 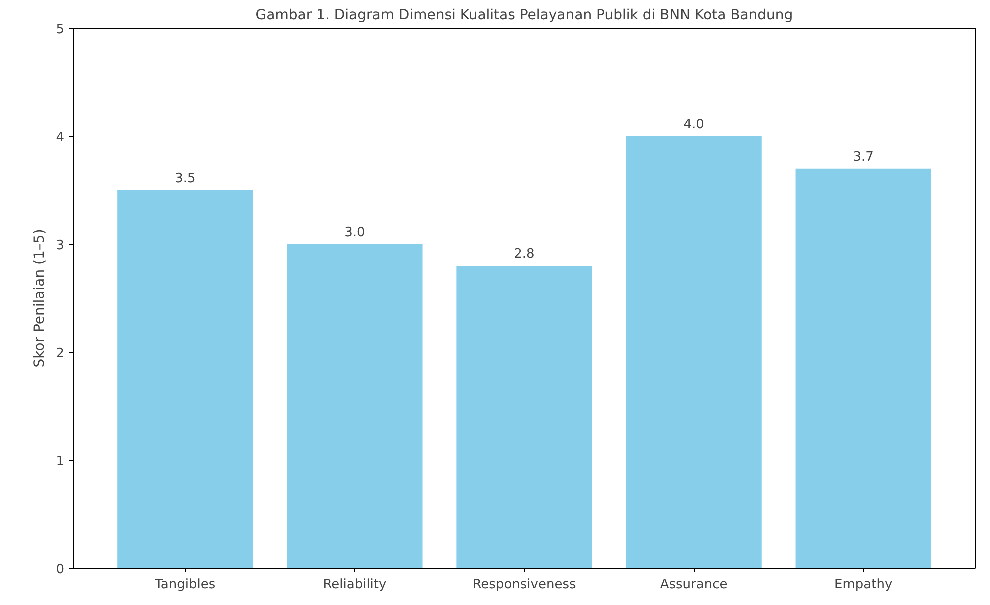 I want to click on x-tick-label: Assurance, so click(x=694, y=585).